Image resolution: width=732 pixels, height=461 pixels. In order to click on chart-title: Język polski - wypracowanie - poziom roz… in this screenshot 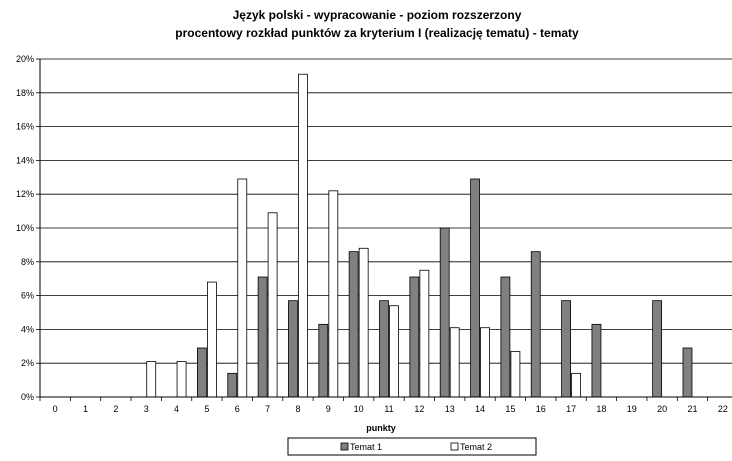, I will do `click(377, 15)`.